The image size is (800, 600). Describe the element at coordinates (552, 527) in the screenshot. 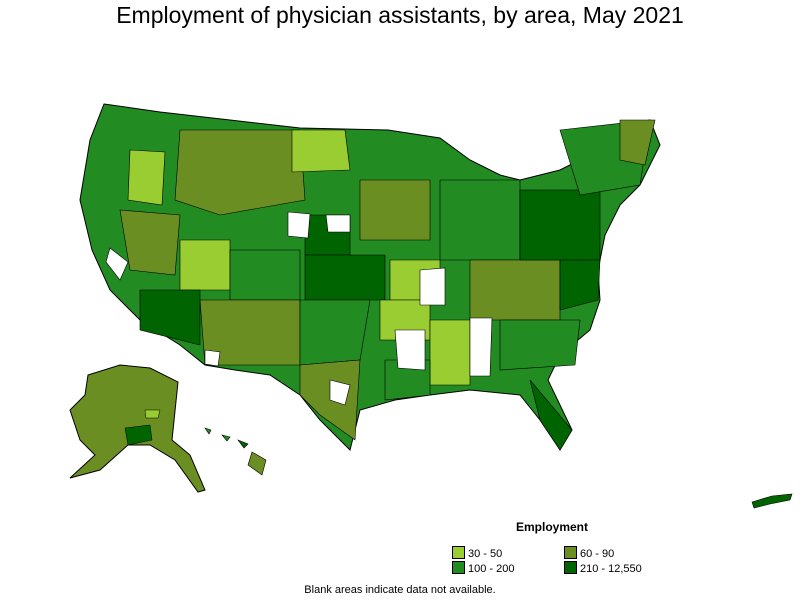

I see `legend-title: Employment` at that location.